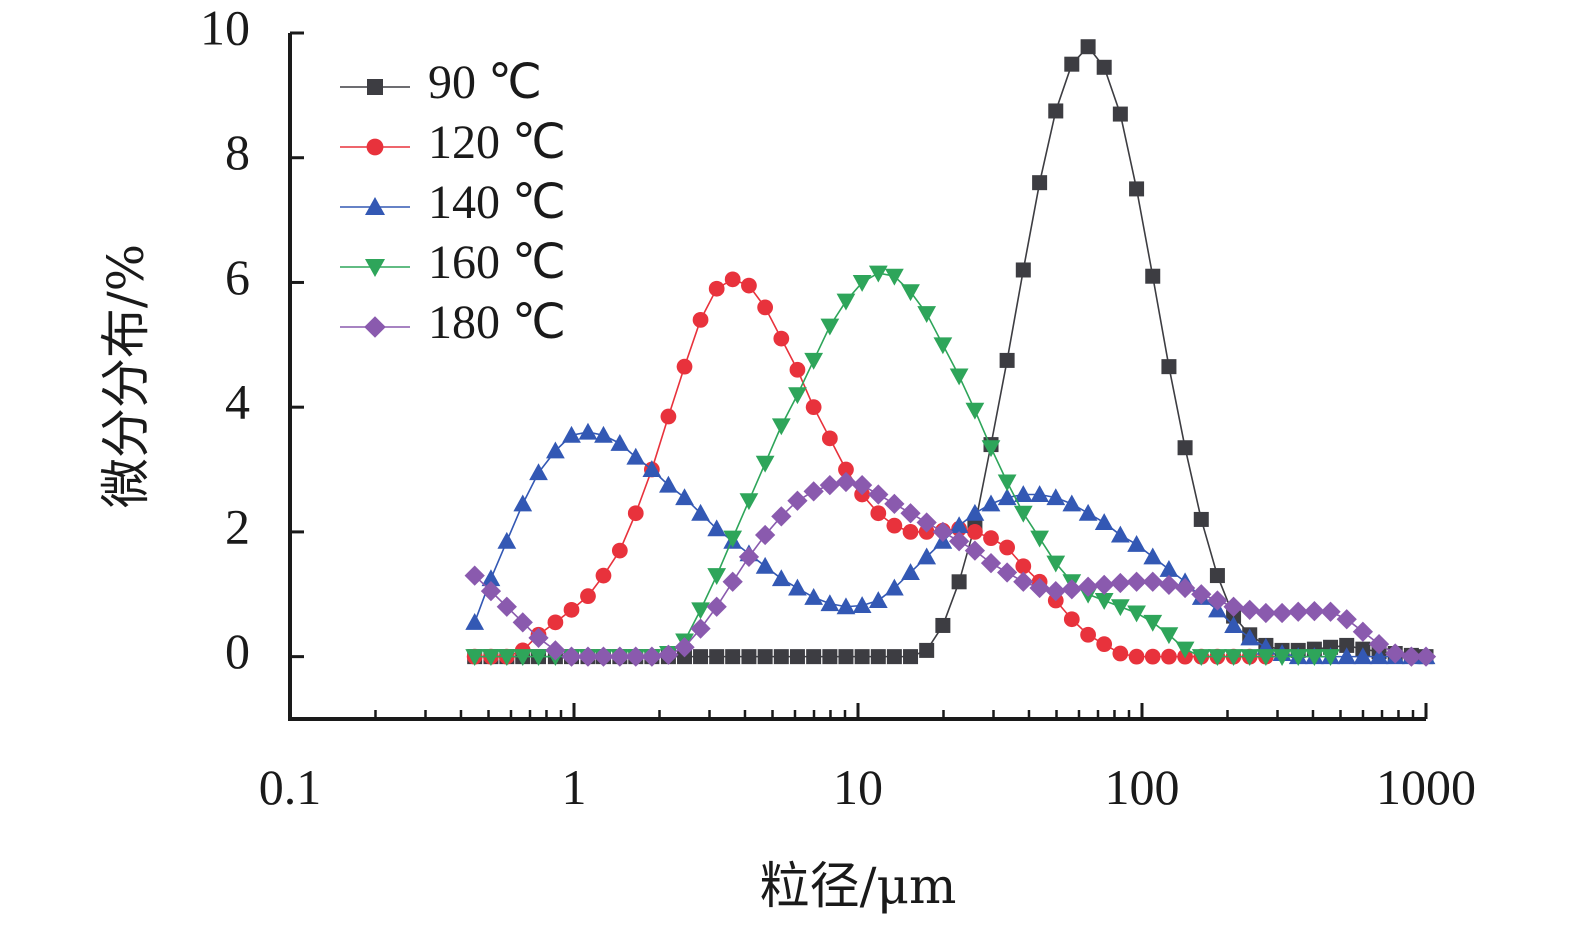 This screenshot has height=927, width=1575. I want to click on legend-item: 180 ℃, so click(453, 322).